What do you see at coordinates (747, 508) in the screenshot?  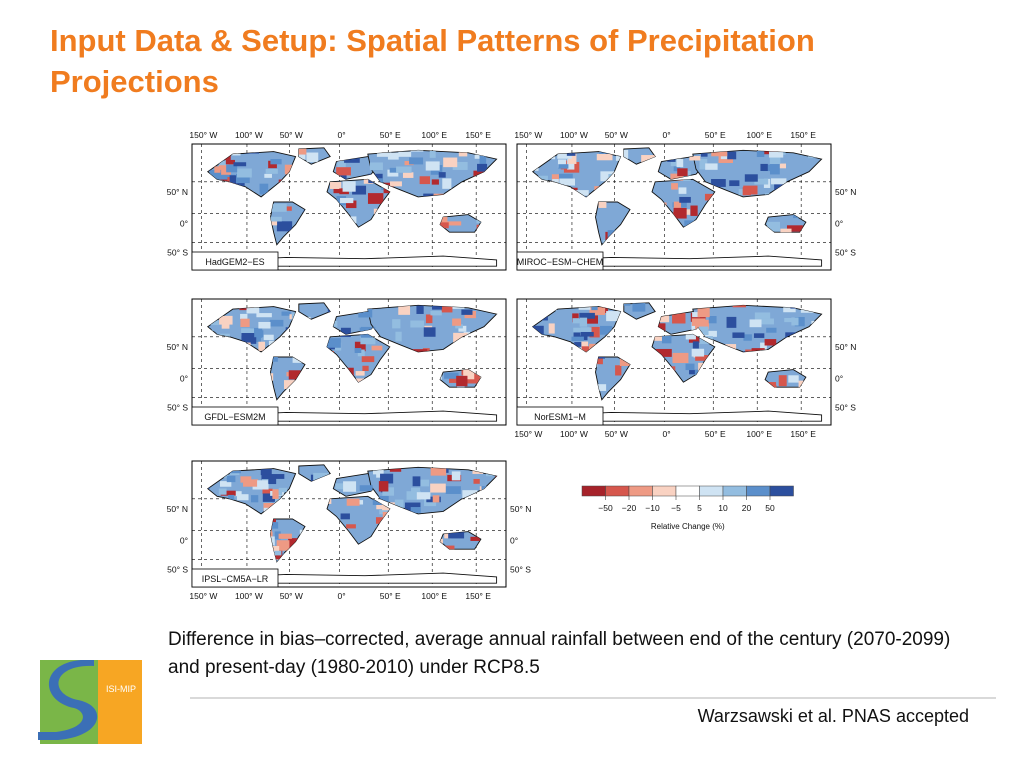 I see `legend-tick-label: 20` at bounding box center [747, 508].